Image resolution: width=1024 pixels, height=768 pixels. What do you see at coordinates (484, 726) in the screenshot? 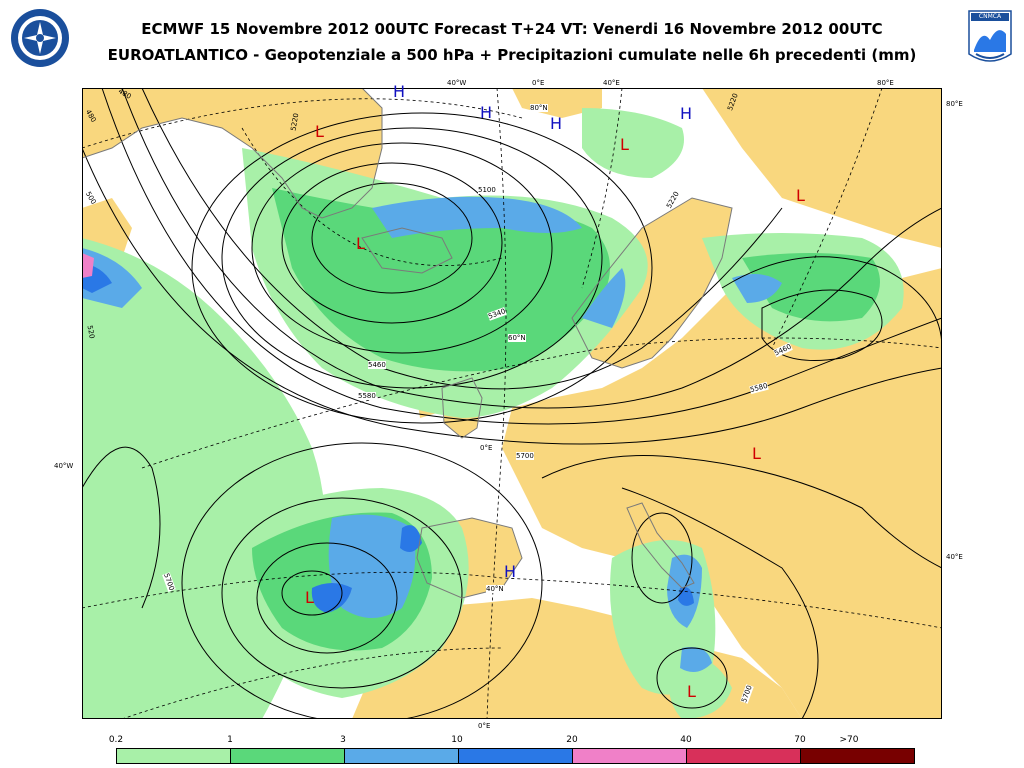
I see `longitude-label-bottom: 0°E` at bounding box center [484, 726].